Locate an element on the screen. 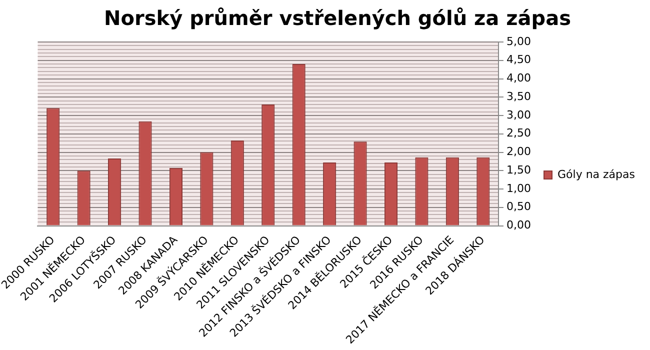 The height and width of the screenshot is (350, 650). y-tick-label: 5,00 is located at coordinates (519, 41).